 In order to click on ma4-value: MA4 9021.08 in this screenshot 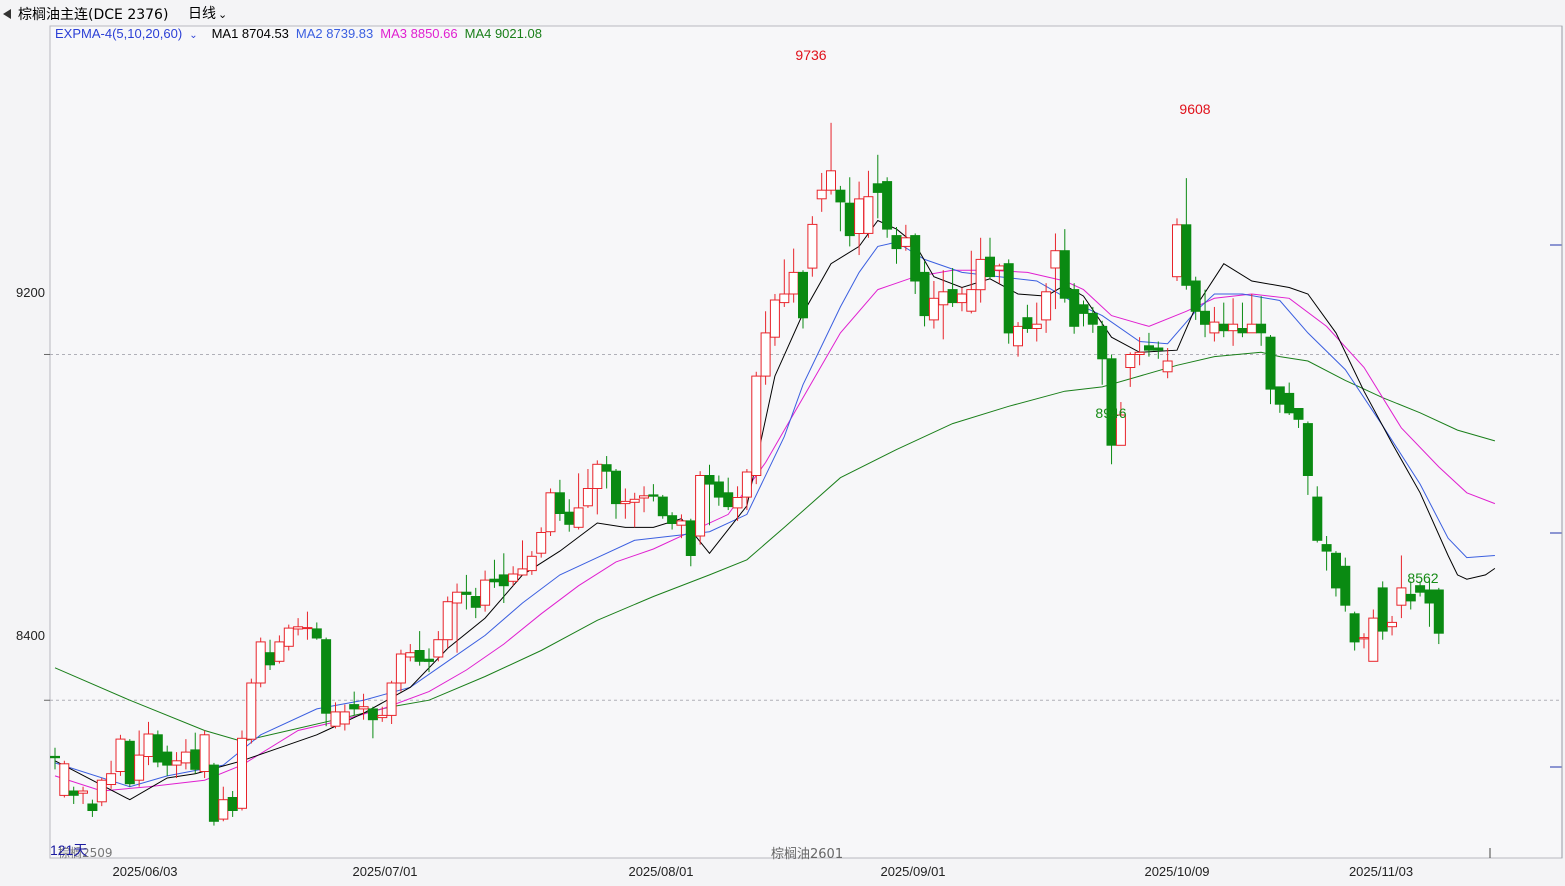, I will do `click(503, 33)`.